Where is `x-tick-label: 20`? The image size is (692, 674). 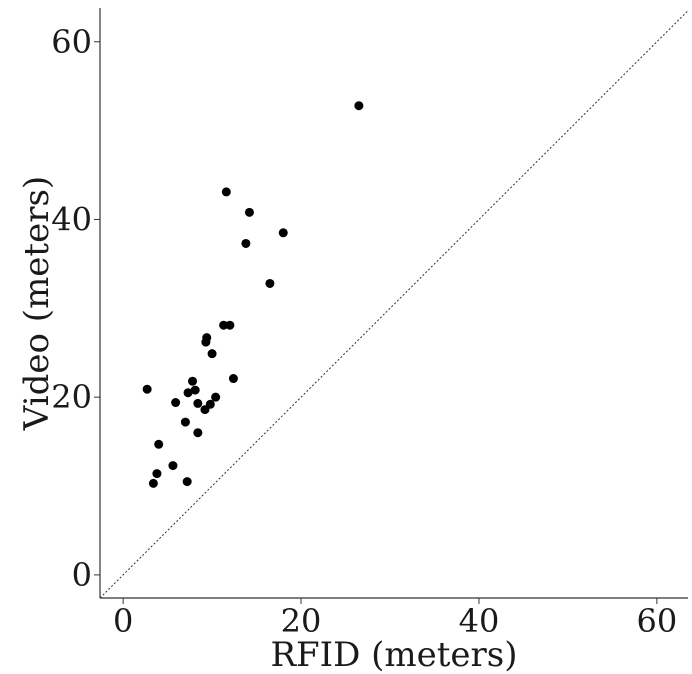
x-tick-label: 20 is located at coordinates (301, 621).